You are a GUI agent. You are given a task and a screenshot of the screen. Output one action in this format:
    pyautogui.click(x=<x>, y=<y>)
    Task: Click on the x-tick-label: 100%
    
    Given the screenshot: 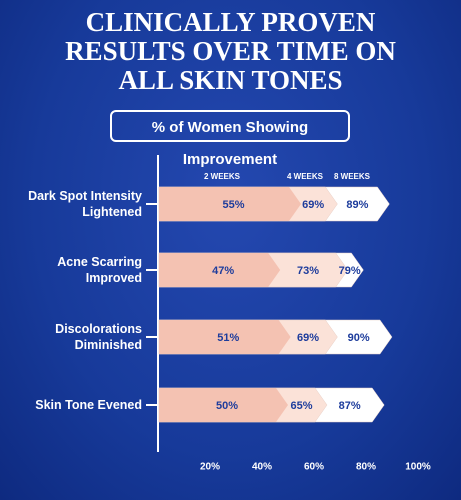 What is the action you would take?
    pyautogui.click(x=418, y=467)
    